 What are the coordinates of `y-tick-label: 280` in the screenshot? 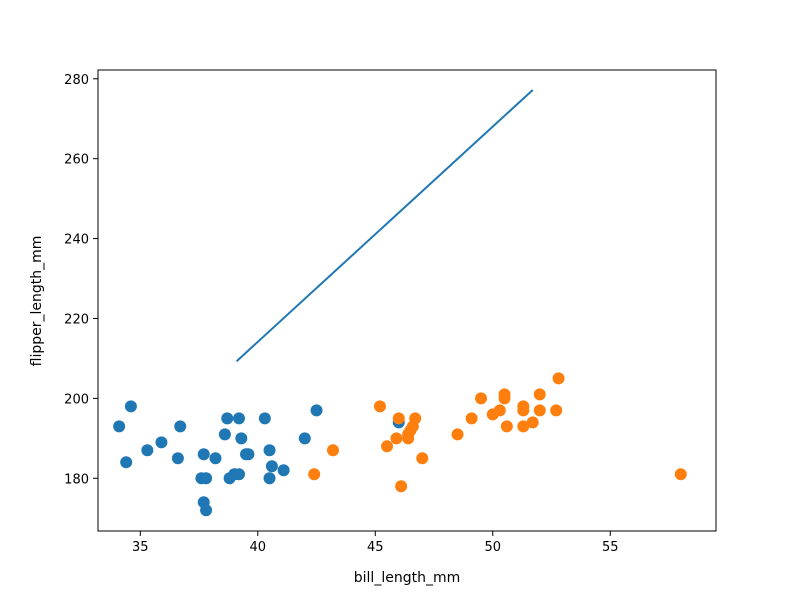 It's located at (76, 80).